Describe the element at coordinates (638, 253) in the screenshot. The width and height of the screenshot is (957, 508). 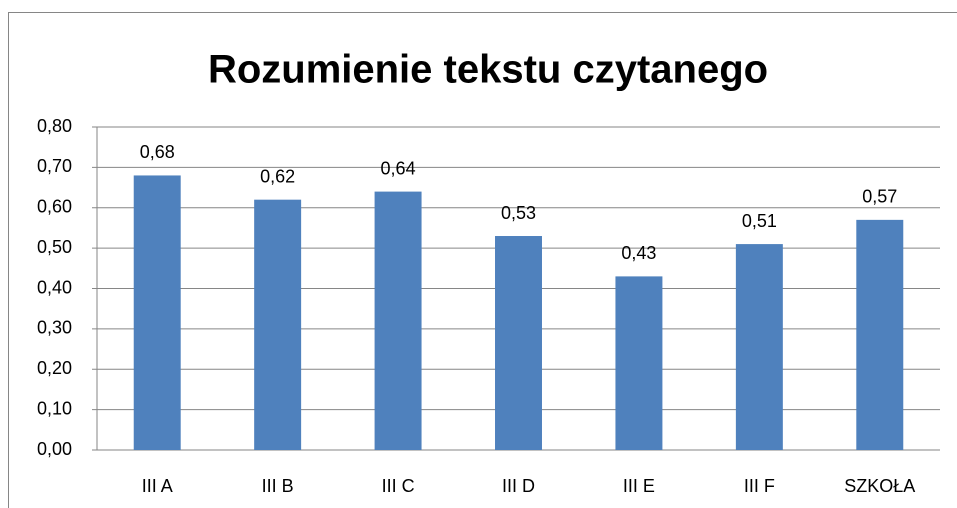
I see `data-label: 0,43` at that location.